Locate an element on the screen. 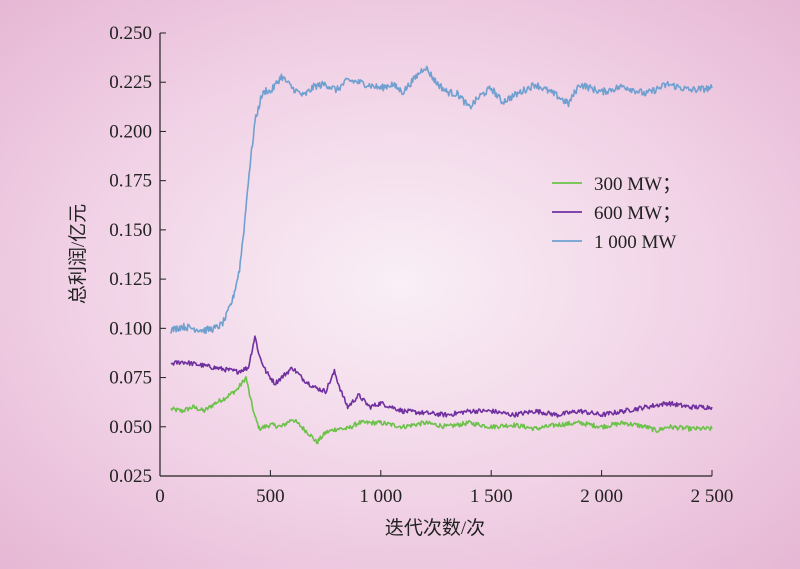 Image resolution: width=800 pixels, height=569 pixels. y-tick-label: 0.075 is located at coordinates (130, 378).